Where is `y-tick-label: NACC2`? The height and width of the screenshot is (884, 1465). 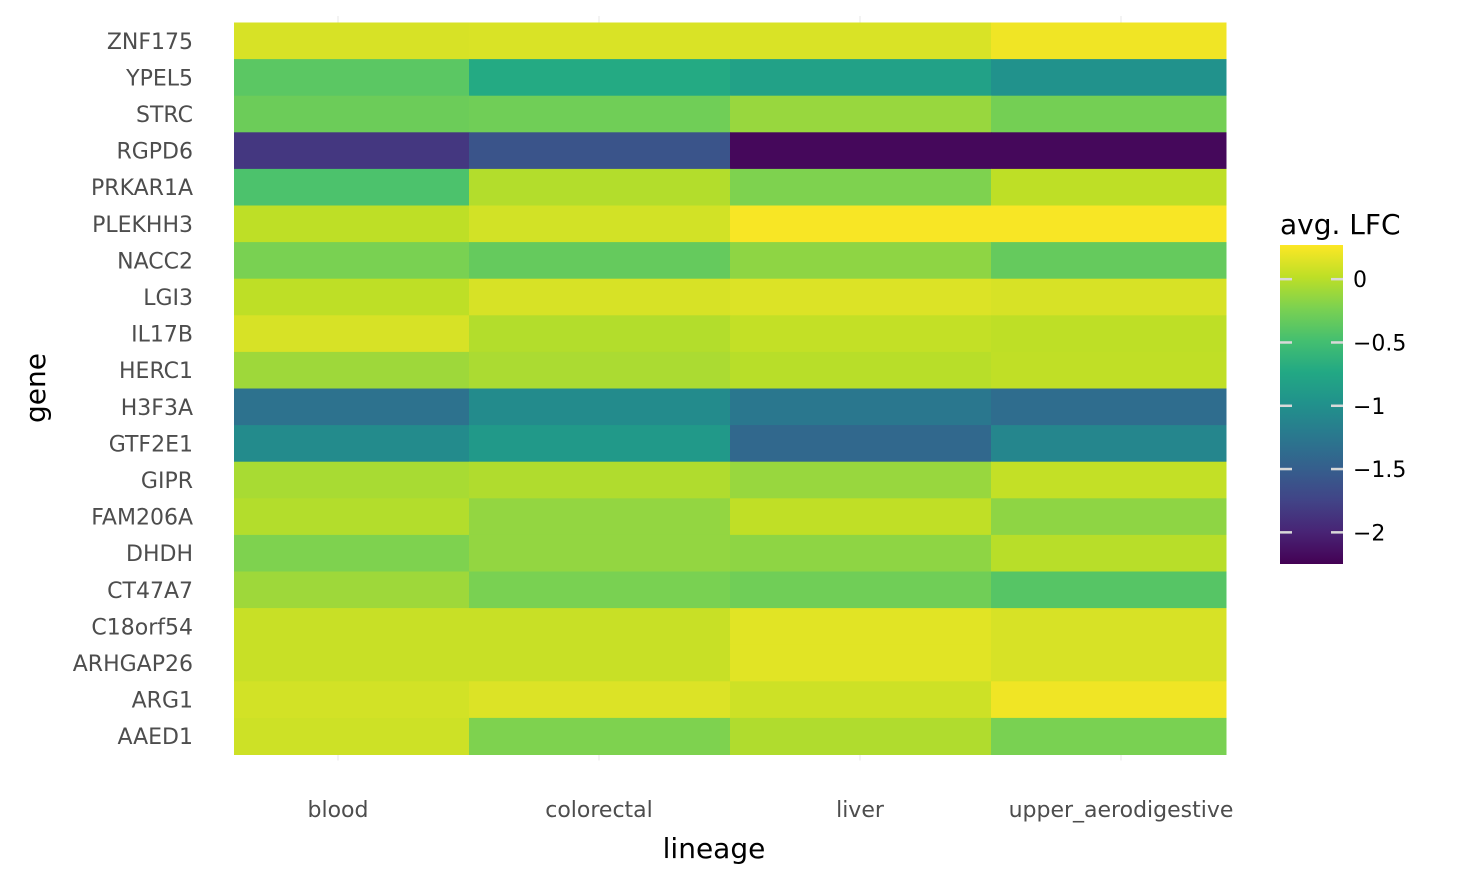 y-tick-label: NACC2 is located at coordinates (155, 261).